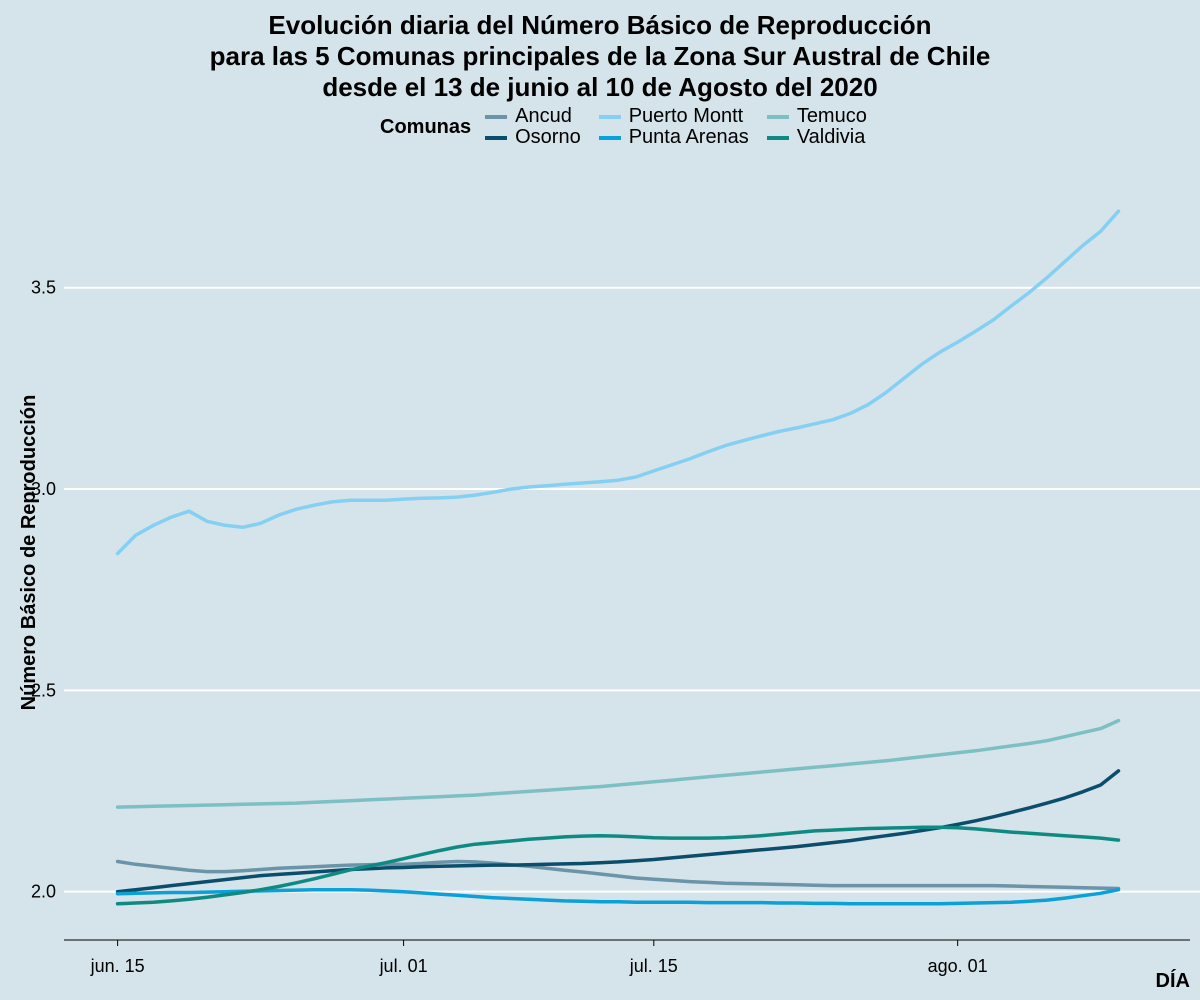  I want to click on series-line-punta-arenas, so click(618, 896).